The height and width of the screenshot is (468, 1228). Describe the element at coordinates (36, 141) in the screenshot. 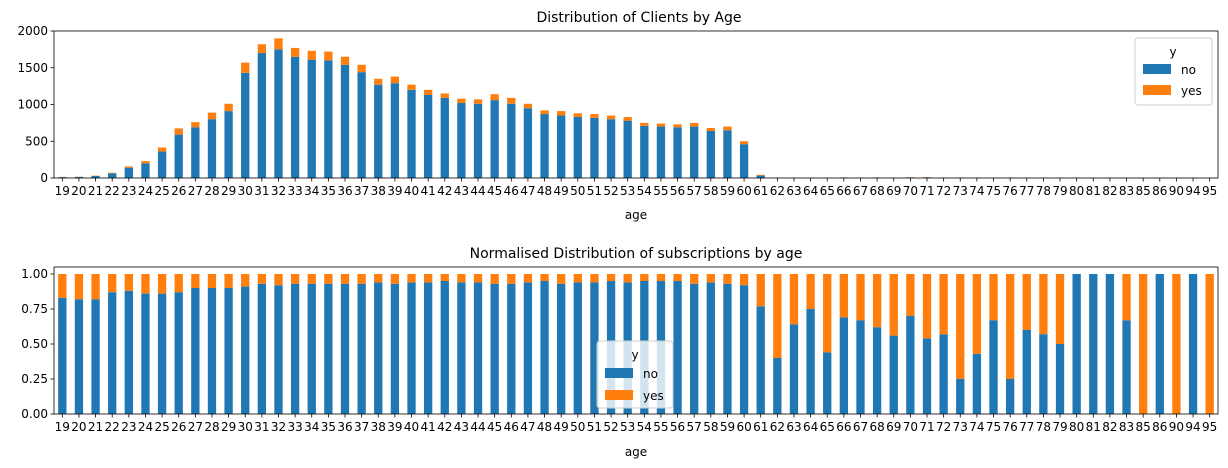

I see `y-tick-label: 500` at that location.